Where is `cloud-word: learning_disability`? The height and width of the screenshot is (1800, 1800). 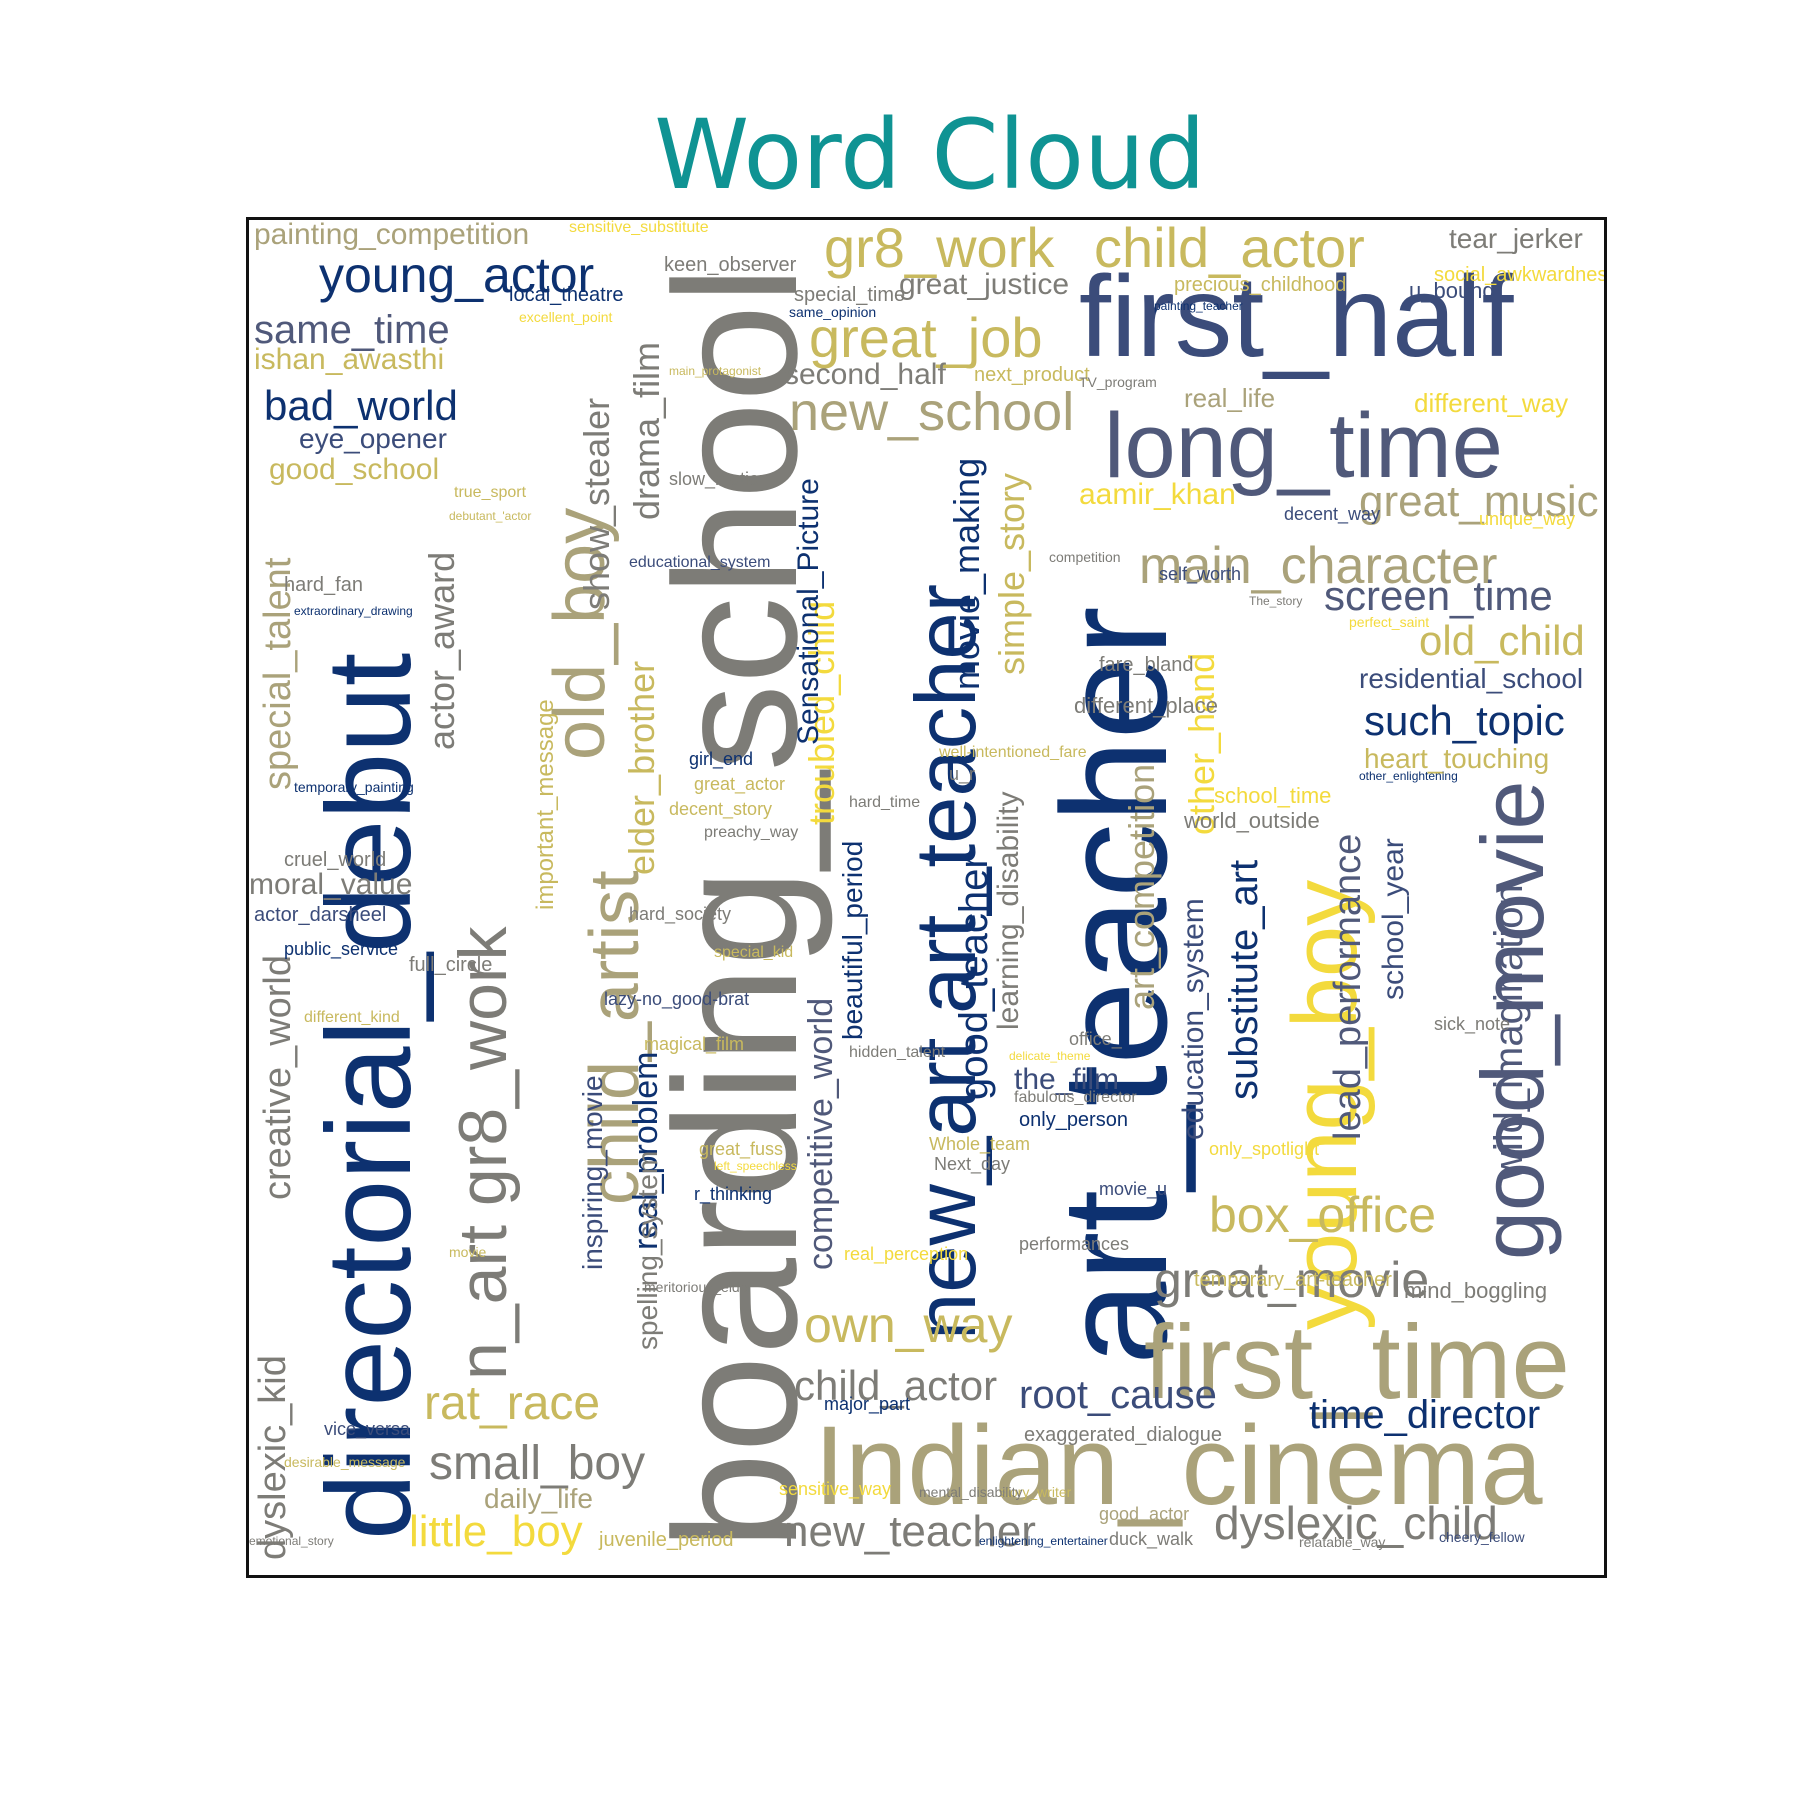 cloud-word: learning_disability is located at coordinates (1008, 910).